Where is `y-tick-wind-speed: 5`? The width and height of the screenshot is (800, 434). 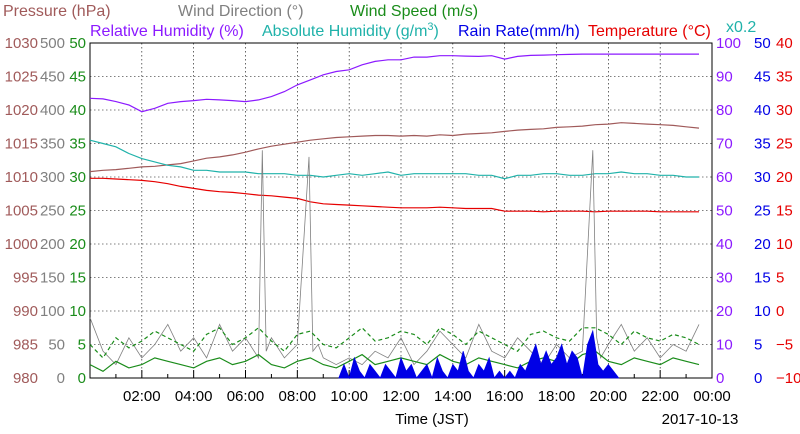
y-tick-wind-speed: 5 is located at coordinates (82, 345).